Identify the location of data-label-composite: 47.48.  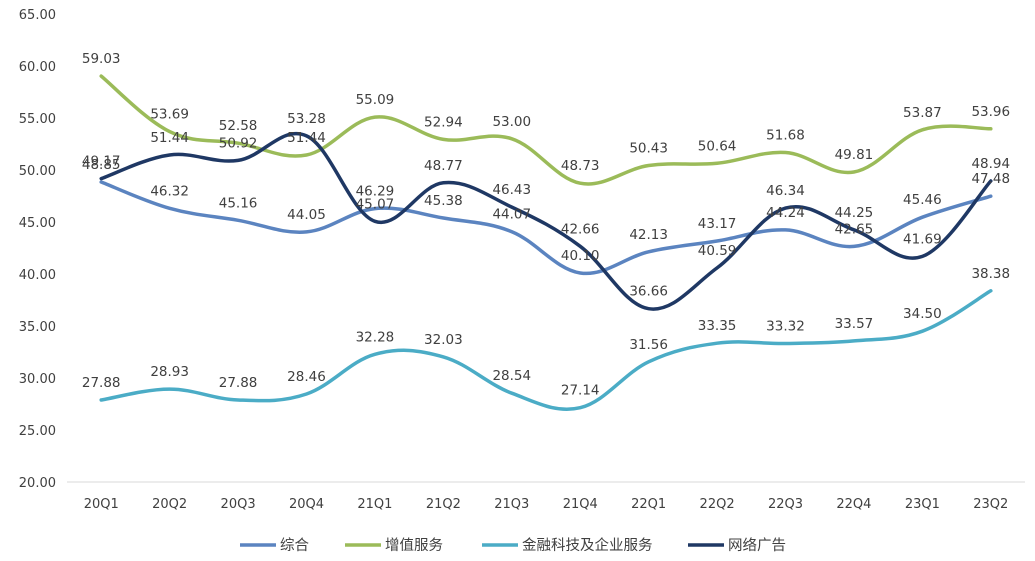
(990, 179).